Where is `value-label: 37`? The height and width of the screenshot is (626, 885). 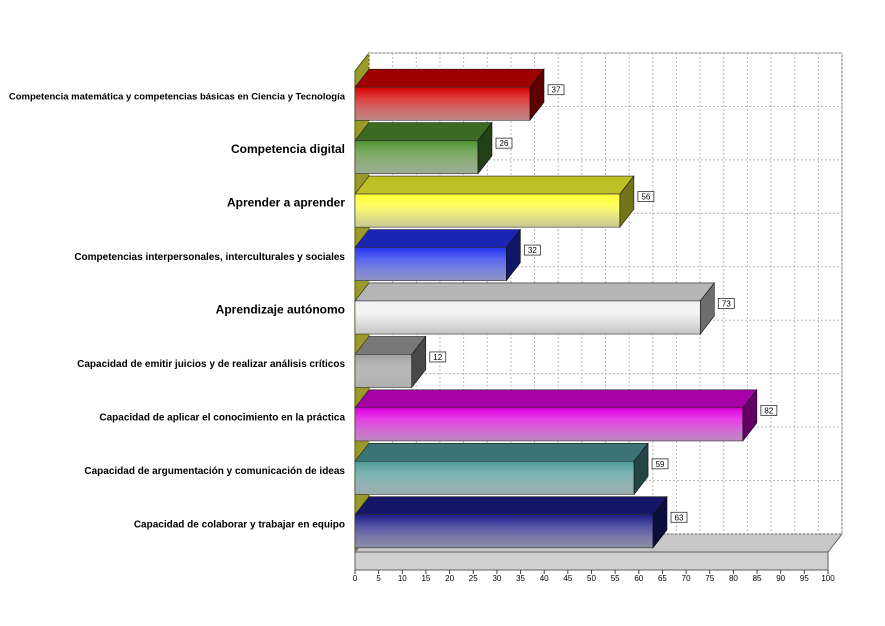 value-label: 37 is located at coordinates (556, 90).